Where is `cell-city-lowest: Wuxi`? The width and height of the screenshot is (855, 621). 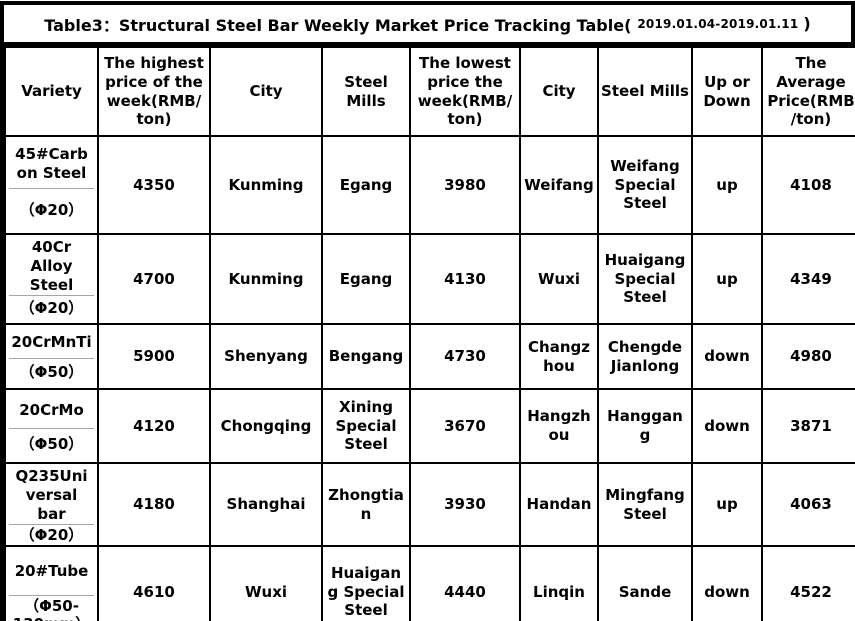 cell-city-lowest: Wuxi is located at coordinates (559, 279).